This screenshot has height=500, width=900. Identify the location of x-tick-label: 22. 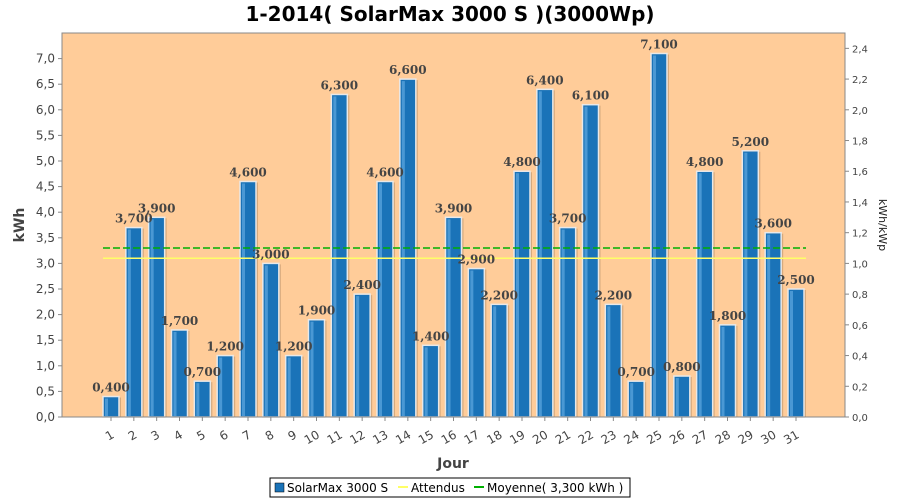
(586, 437).